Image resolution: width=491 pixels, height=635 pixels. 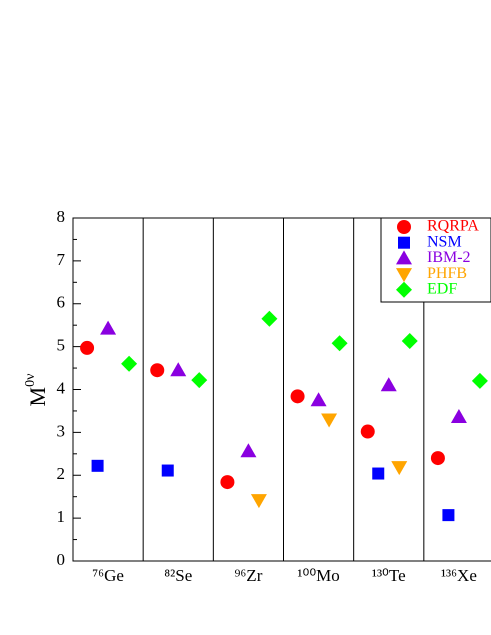 I want to click on x-tick-label: ⁸²Se, so click(x=178, y=575).